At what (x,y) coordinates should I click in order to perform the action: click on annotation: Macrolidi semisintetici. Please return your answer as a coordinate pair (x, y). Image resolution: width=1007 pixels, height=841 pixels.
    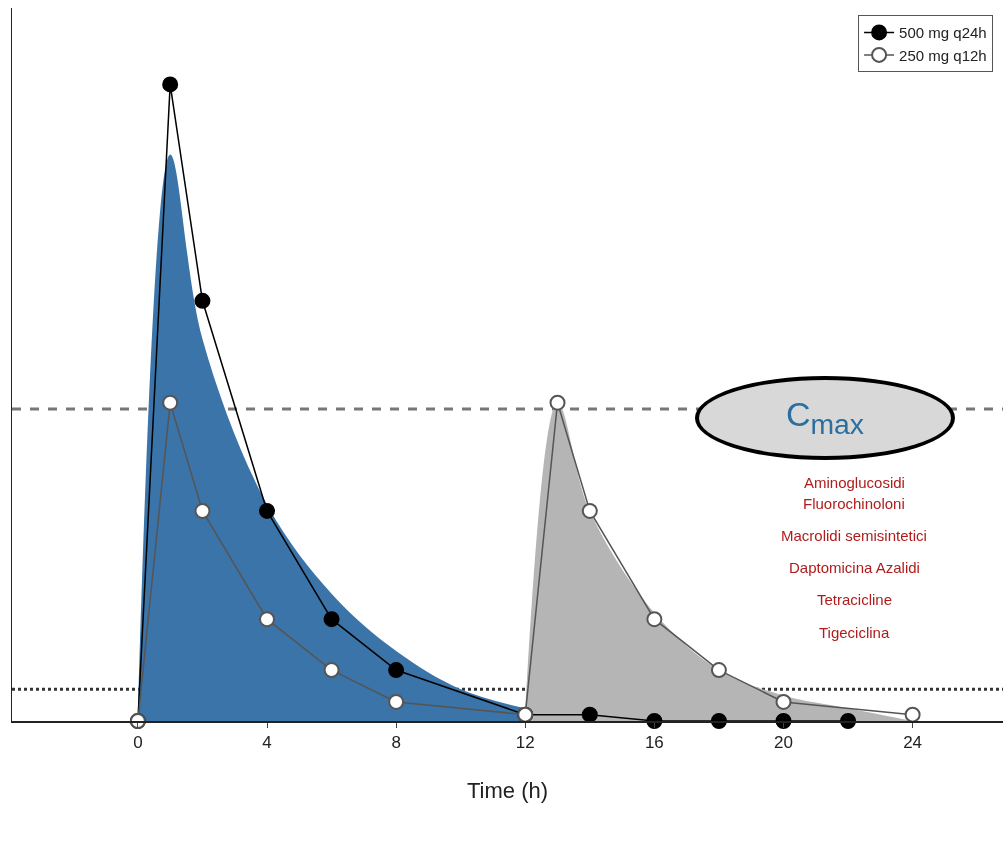
    Looking at the image, I should click on (854, 535).